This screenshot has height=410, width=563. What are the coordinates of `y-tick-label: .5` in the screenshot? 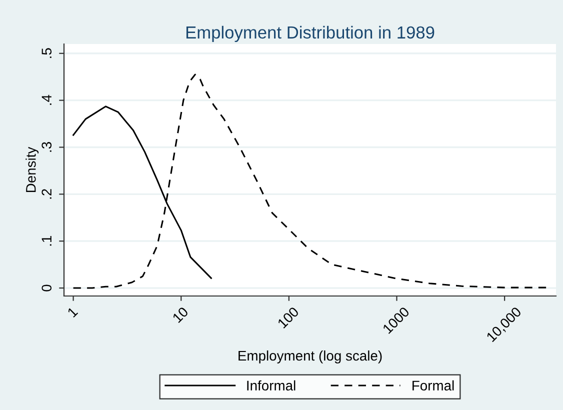 It's located at (47, 53).